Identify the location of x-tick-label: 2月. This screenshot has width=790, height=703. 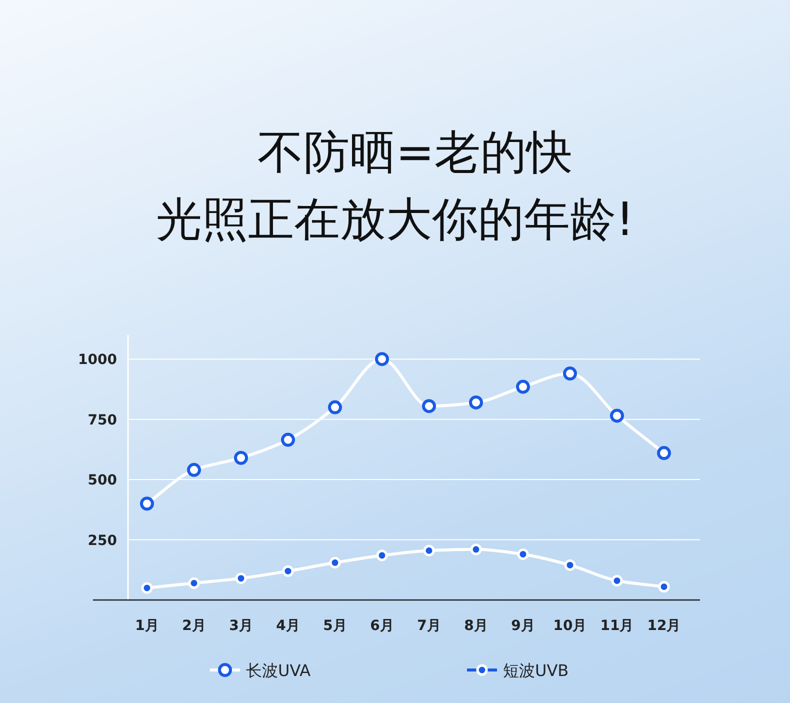
(194, 626).